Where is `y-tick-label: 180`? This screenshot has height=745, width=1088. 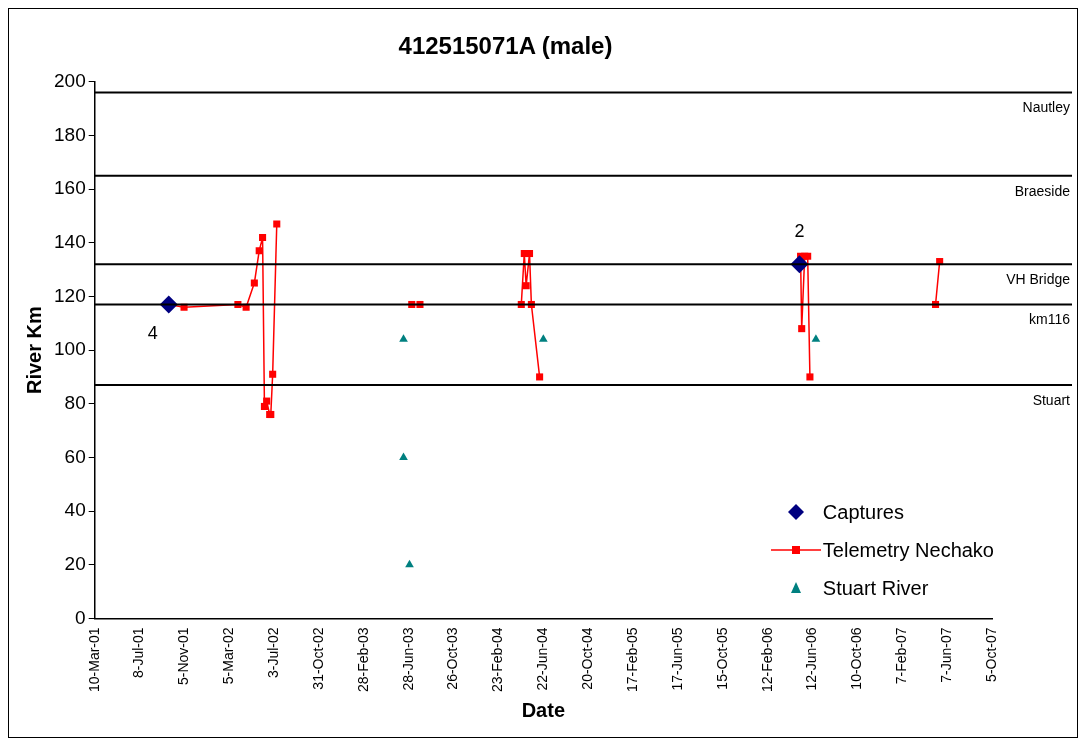
y-tick-label: 180 is located at coordinates (70, 134).